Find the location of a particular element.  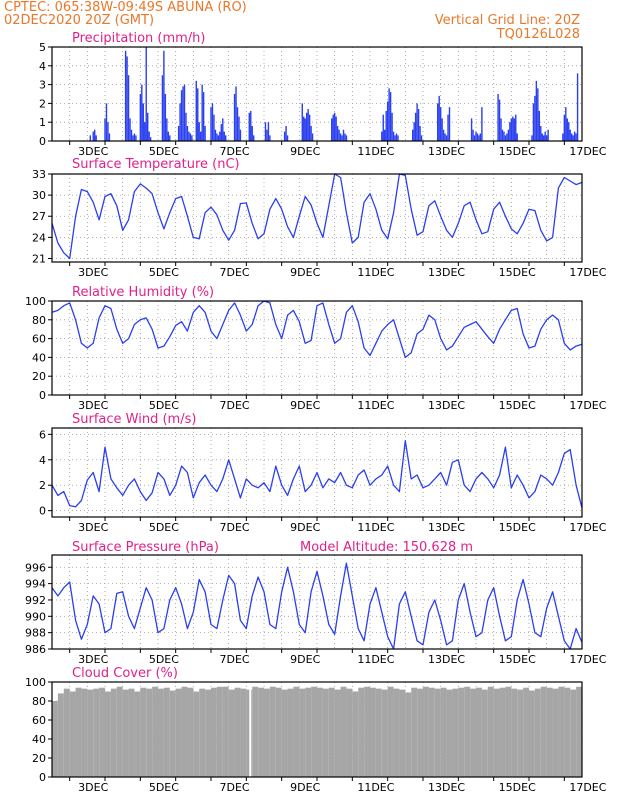

precipitation-xtick-label: 3DEC is located at coordinates (93, 151).